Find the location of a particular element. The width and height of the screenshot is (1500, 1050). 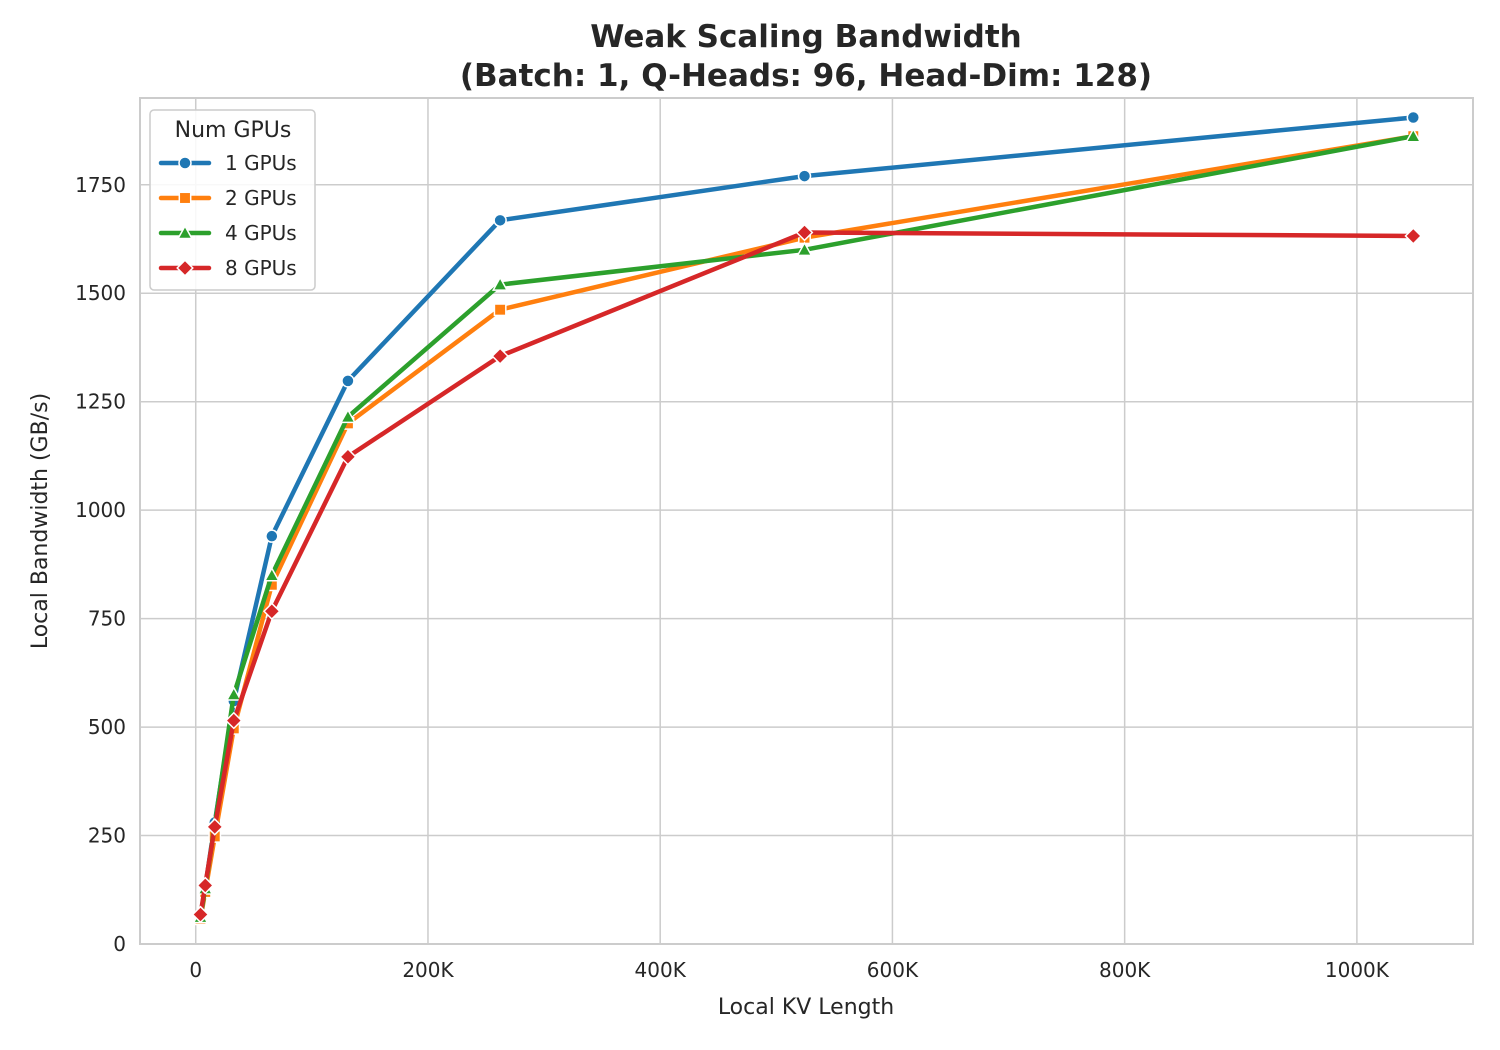

y-tick-label: 0 is located at coordinates (119, 944).